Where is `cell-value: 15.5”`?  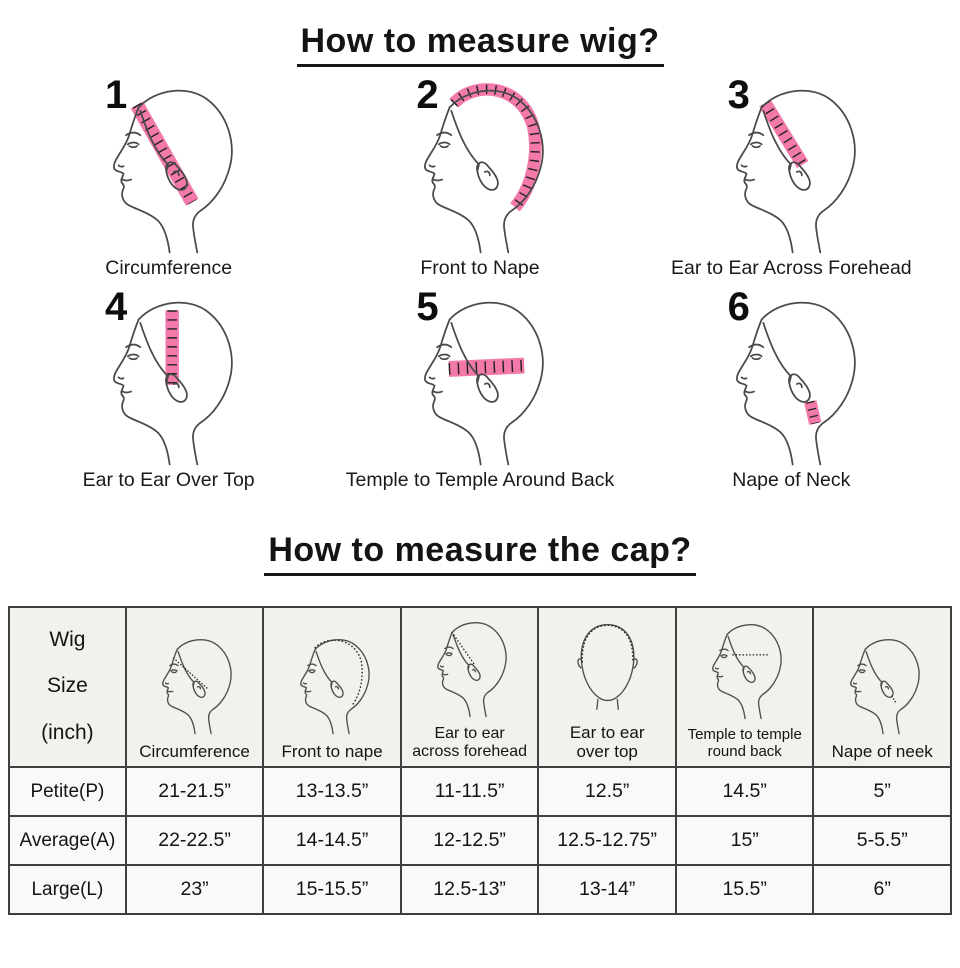 cell-value: 15.5” is located at coordinates (744, 889).